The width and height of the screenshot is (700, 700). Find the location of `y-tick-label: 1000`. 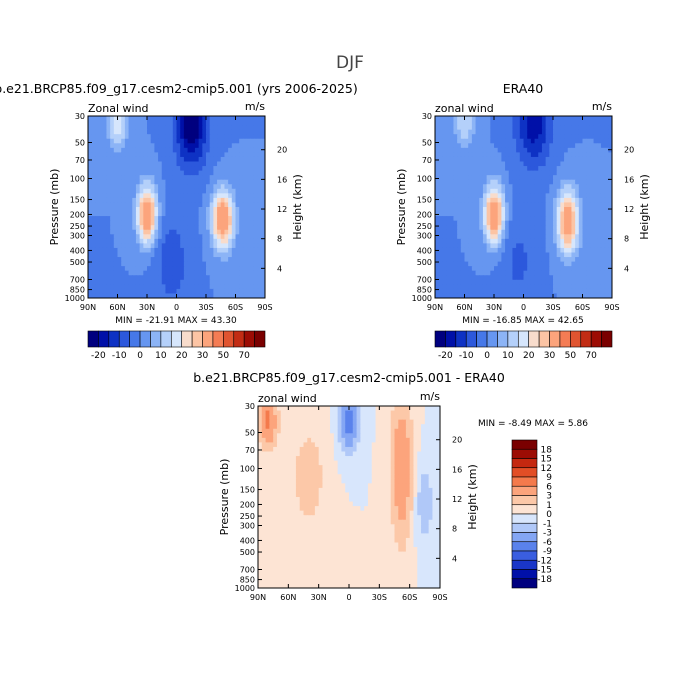

y-tick-label: 1000 is located at coordinates (75, 298).